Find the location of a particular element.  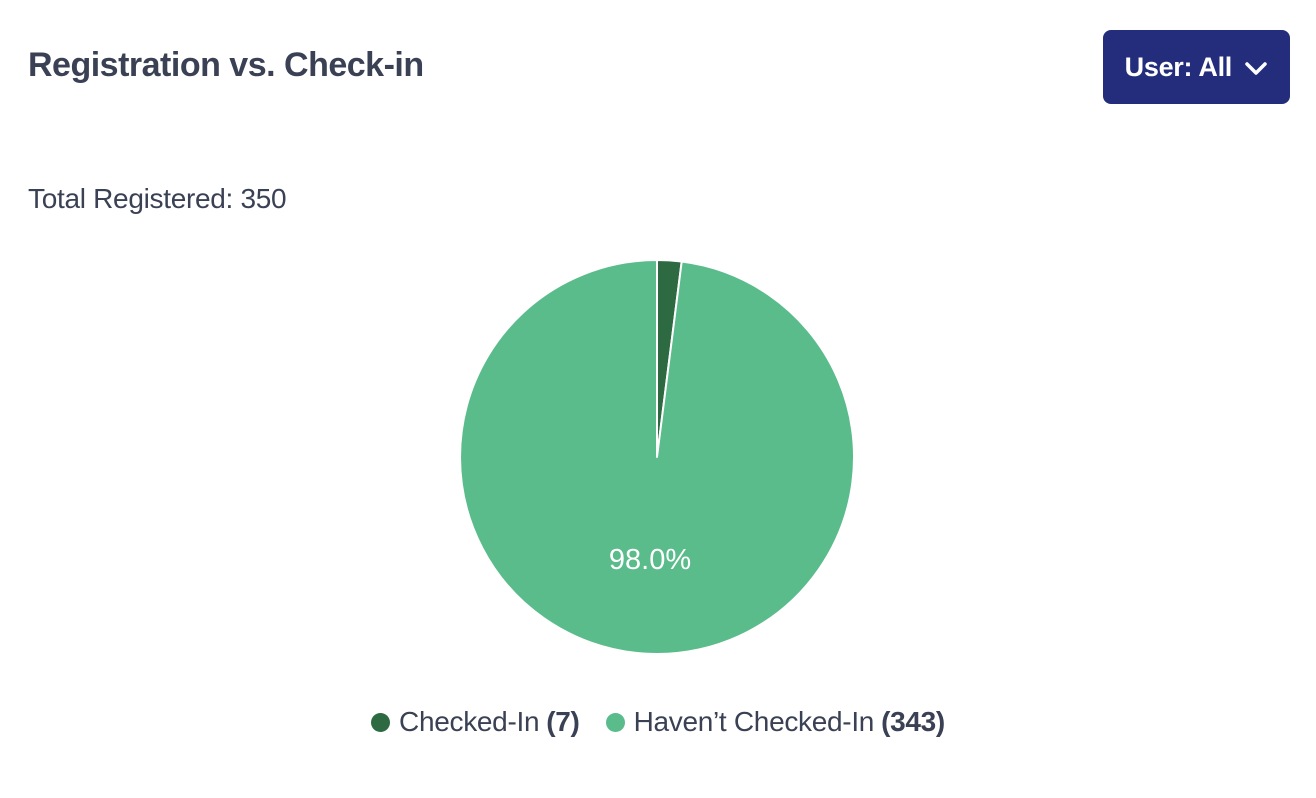

total-registered-text: Total Registered: 350 is located at coordinates (157, 198).